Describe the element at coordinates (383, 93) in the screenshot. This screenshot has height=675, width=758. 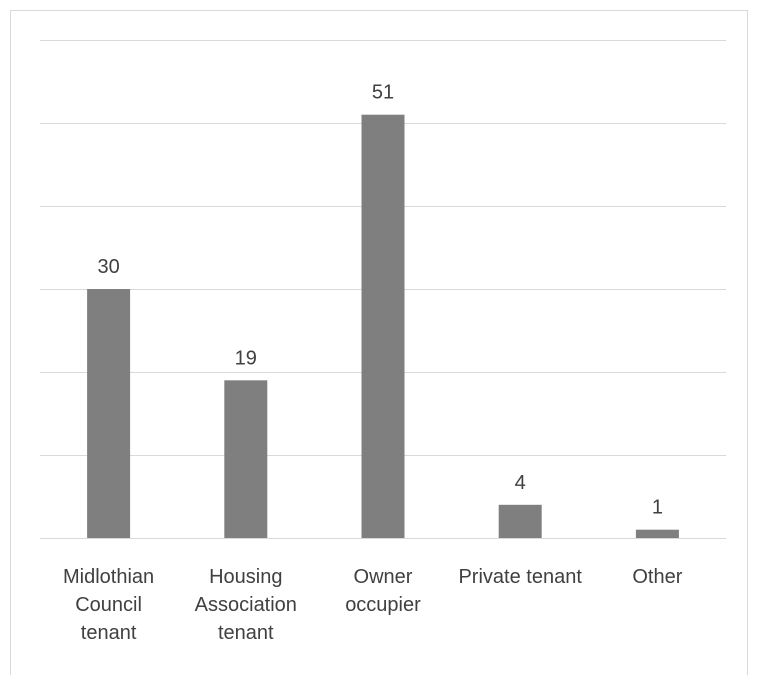
I see `data-label: 51` at that location.